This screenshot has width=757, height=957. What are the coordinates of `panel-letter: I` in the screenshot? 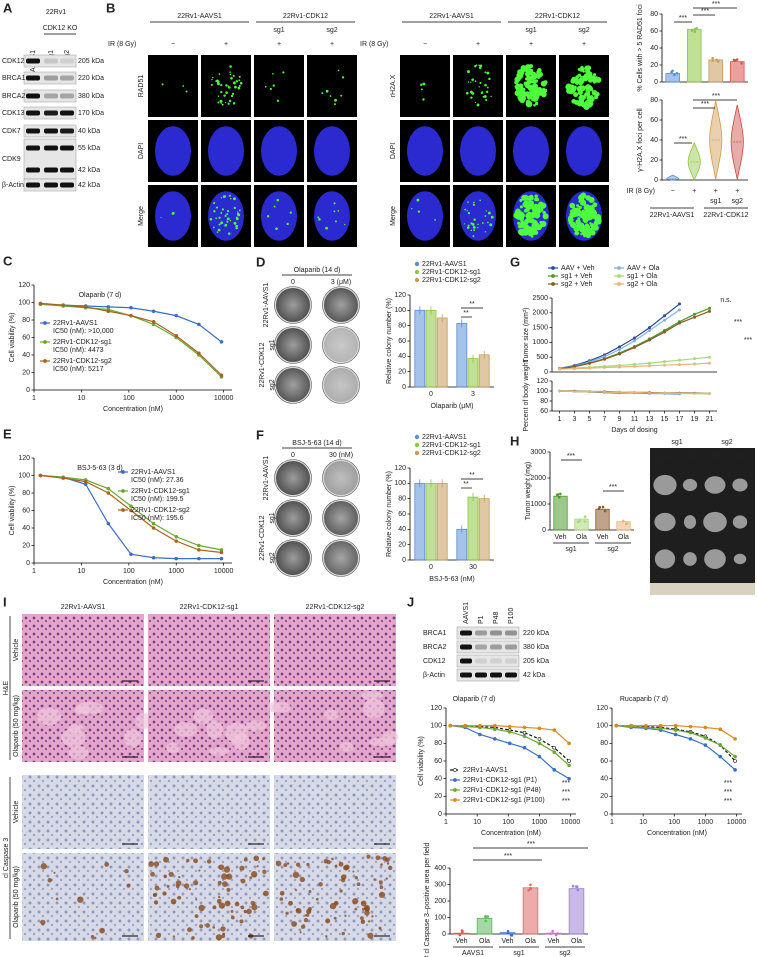 It's located at (5, 601).